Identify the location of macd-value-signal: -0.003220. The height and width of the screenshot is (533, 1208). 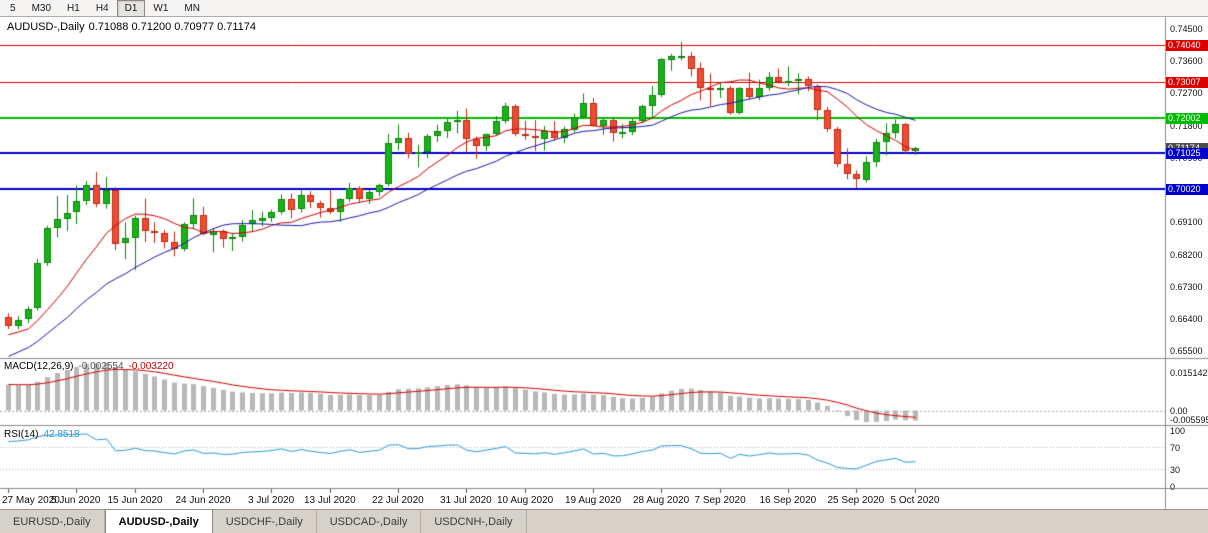
(151, 366).